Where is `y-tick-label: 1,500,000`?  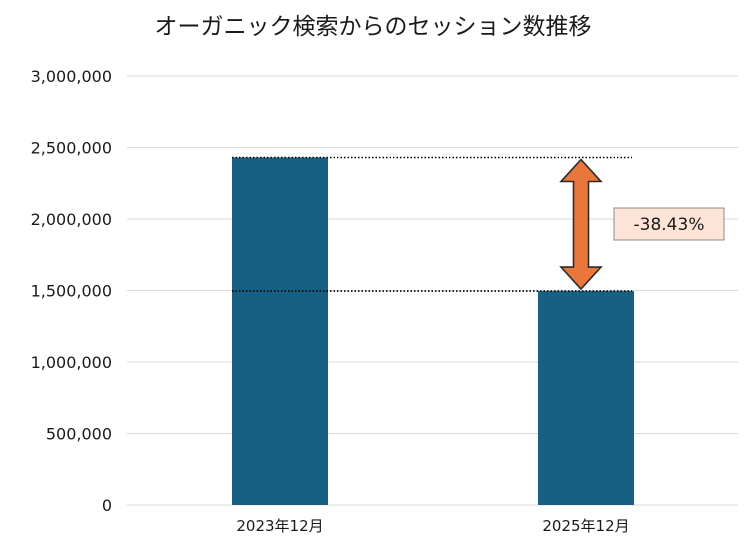 y-tick-label: 1,500,000 is located at coordinates (71, 291).